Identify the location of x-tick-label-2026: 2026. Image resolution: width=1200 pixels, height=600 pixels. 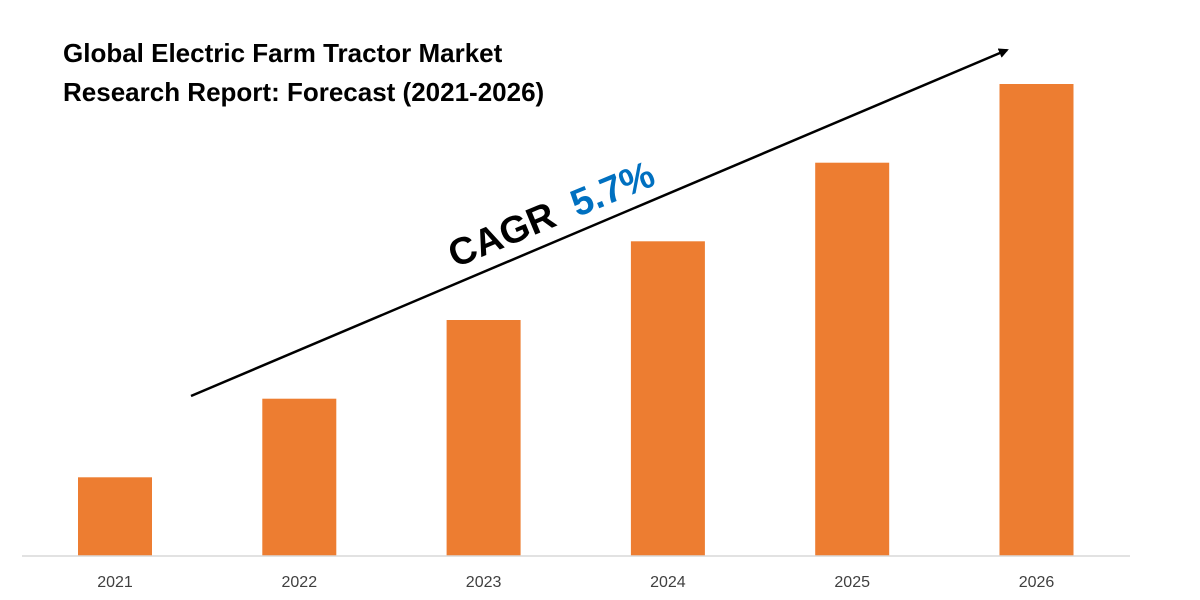
(1037, 582).